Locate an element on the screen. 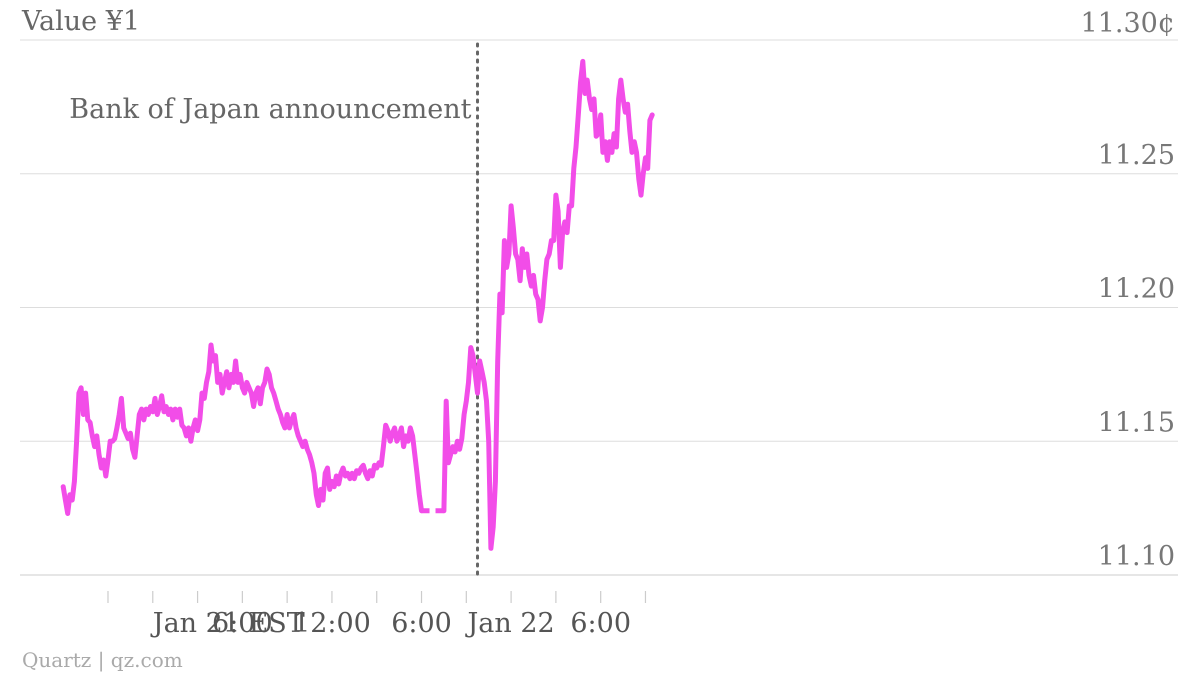  source-credit: Quartz | qz.com is located at coordinates (102, 660).